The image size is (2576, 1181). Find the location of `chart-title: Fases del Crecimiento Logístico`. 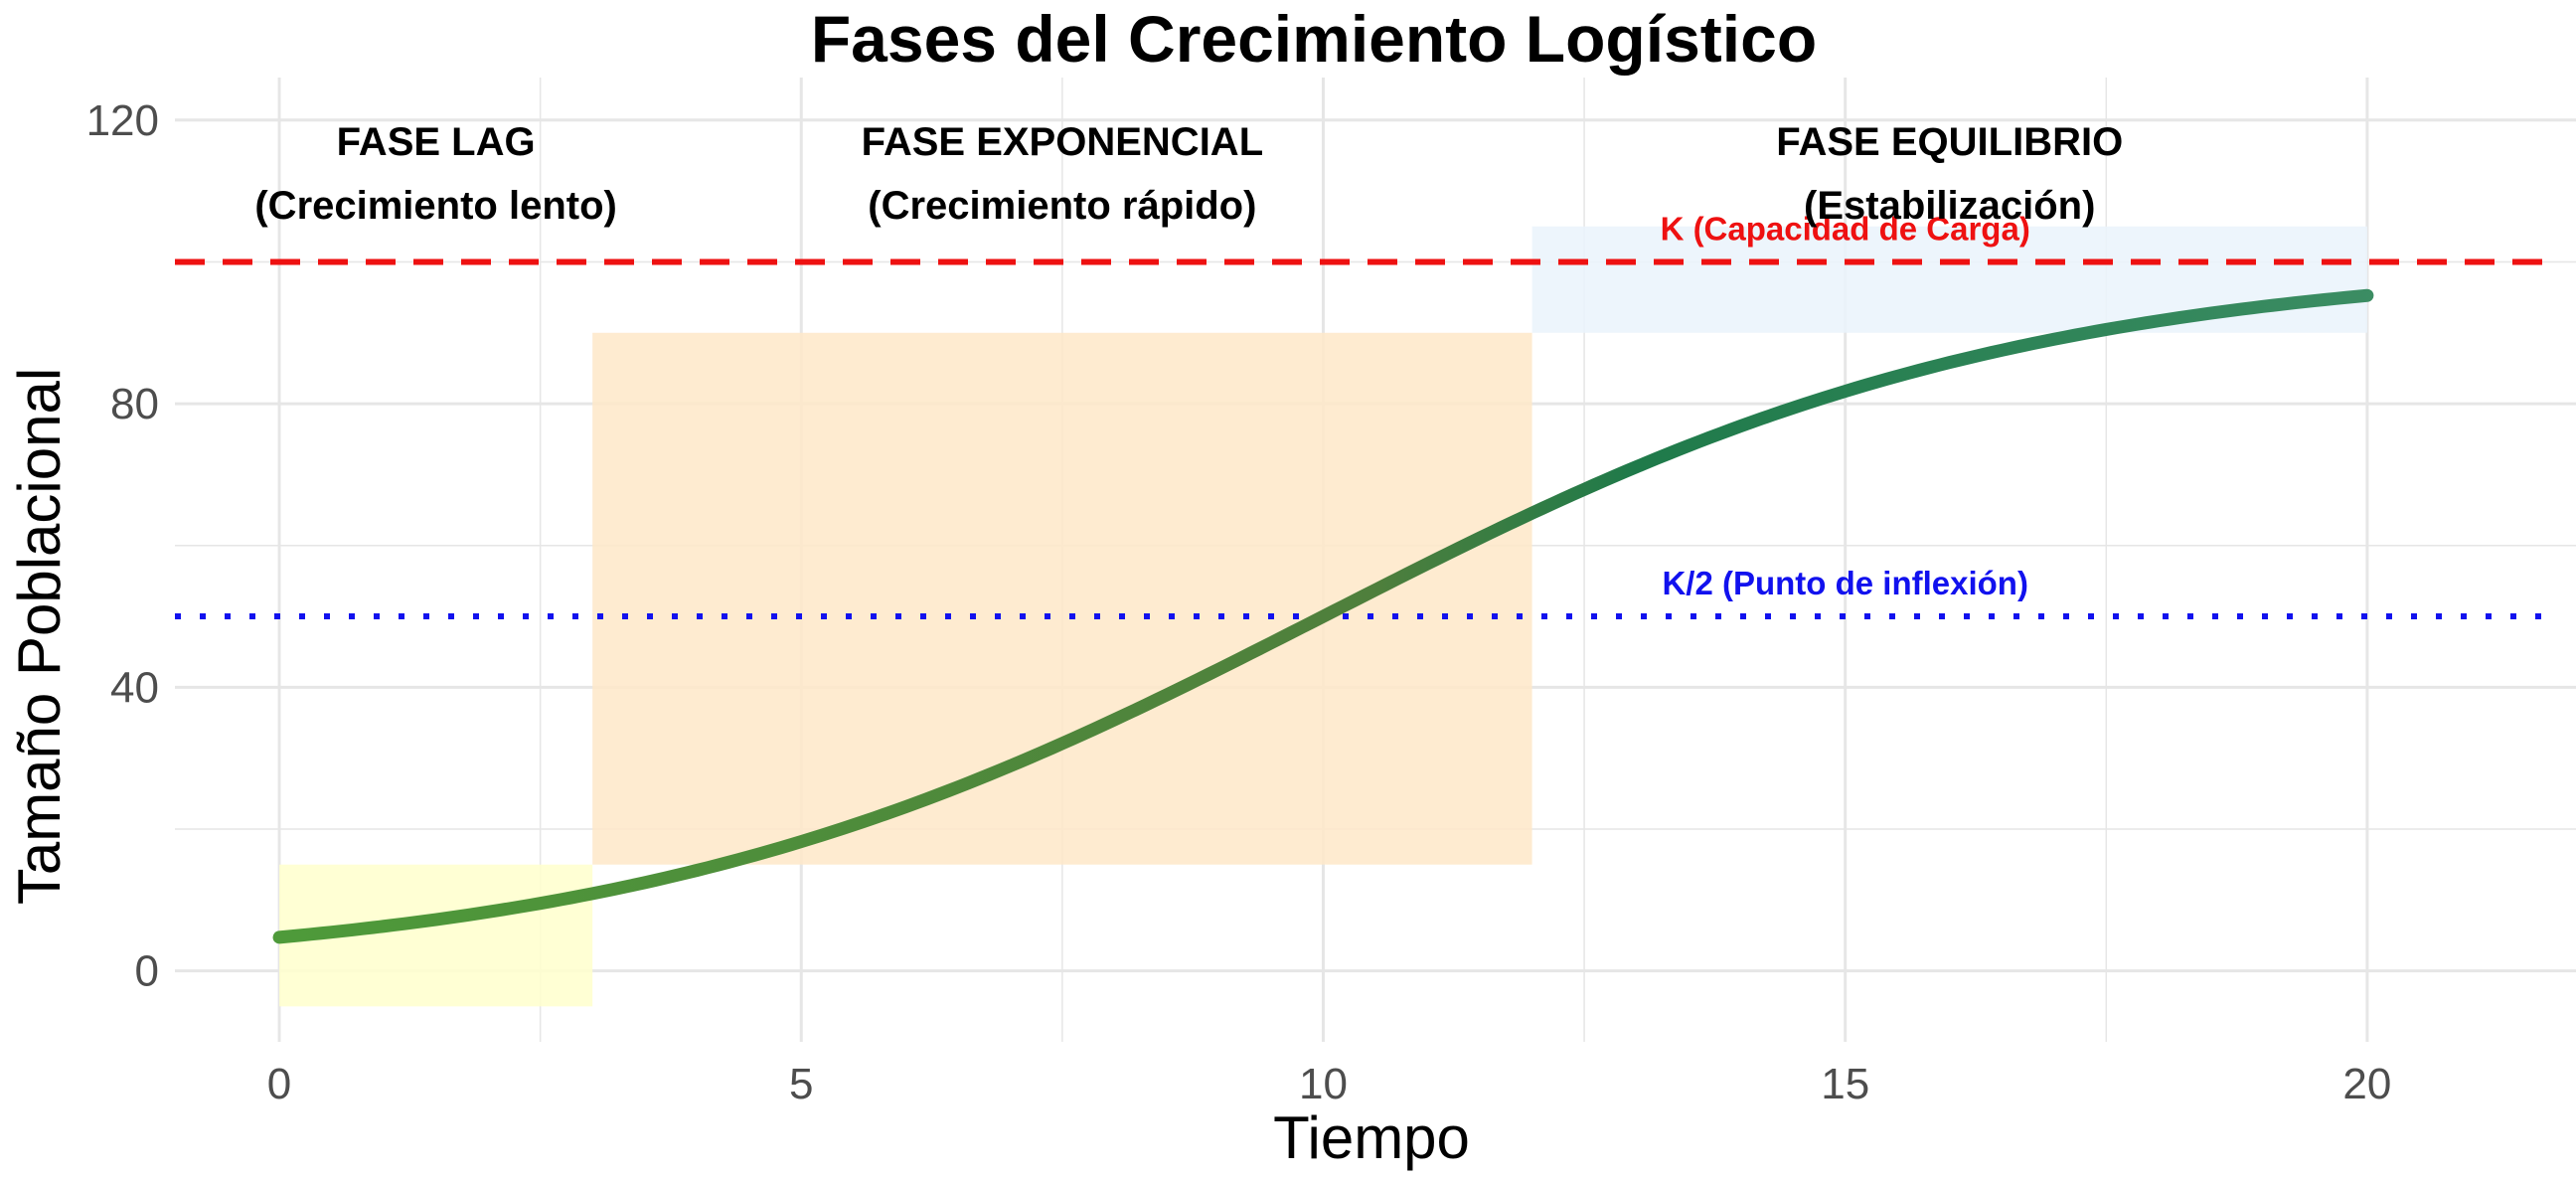

chart-title: Fases del Crecimiento Logístico is located at coordinates (1314, 39).